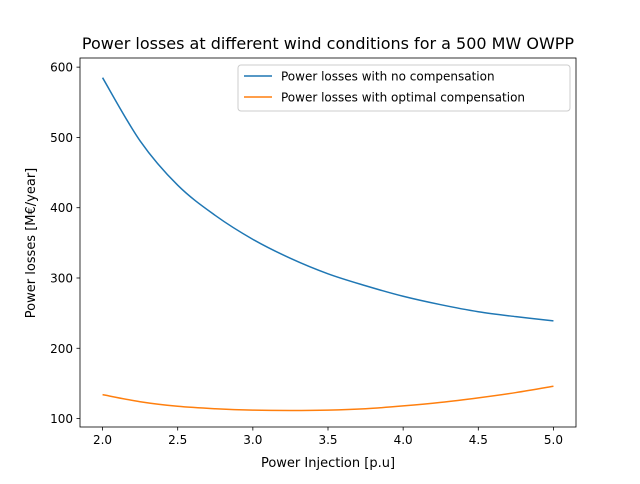  What do you see at coordinates (61, 278) in the screenshot?
I see `y-tick-label: 300` at bounding box center [61, 278].